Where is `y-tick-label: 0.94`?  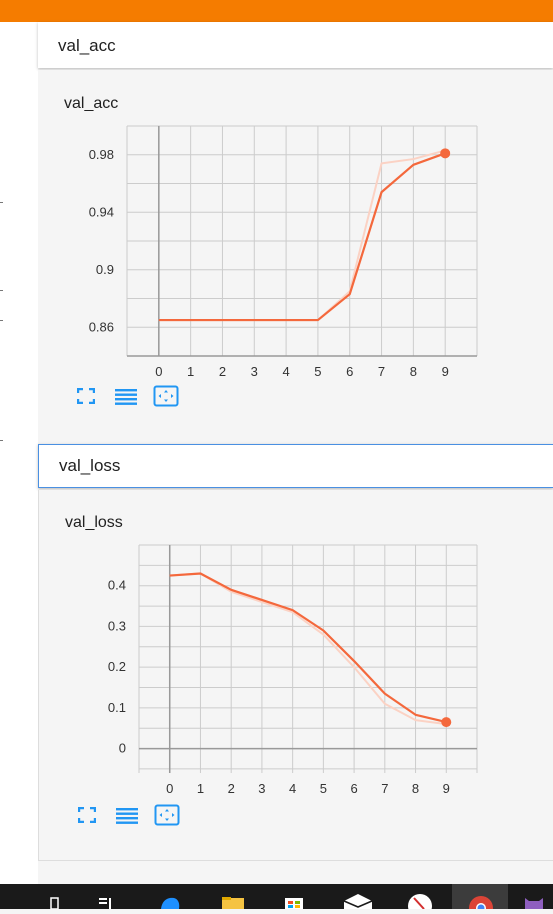 y-tick-label: 0.94 is located at coordinates (101, 211).